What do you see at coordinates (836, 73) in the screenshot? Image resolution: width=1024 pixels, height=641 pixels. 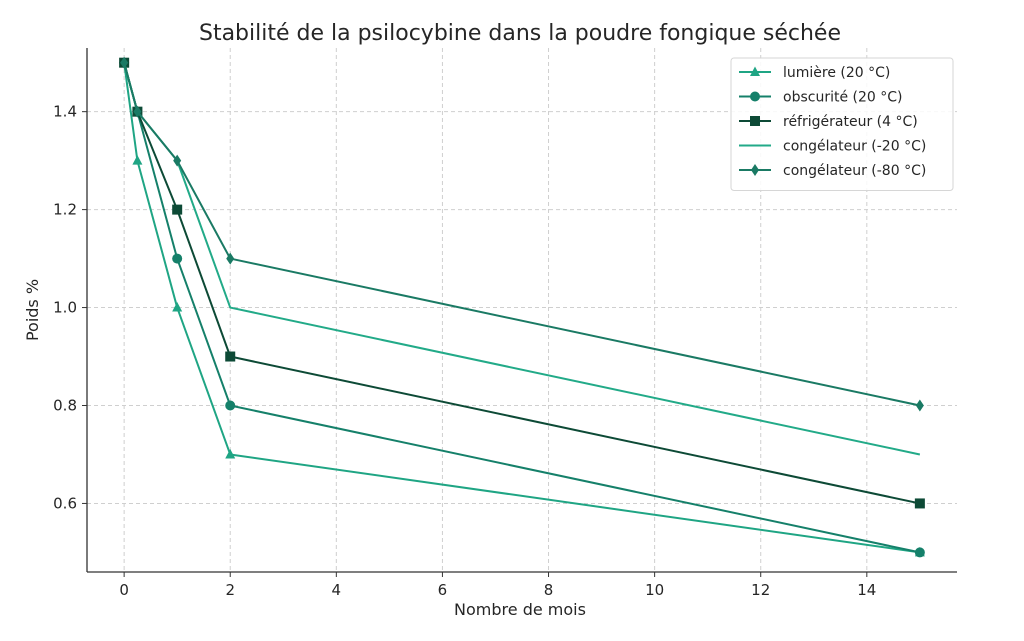 I see `legend-label: lumière (20 °C)` at bounding box center [836, 73].